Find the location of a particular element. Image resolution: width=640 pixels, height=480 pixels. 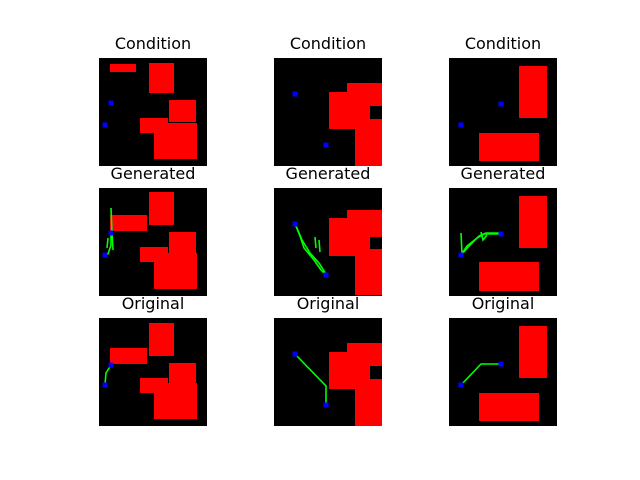

panel-1-2: Condition is located at coordinates (328, 100).